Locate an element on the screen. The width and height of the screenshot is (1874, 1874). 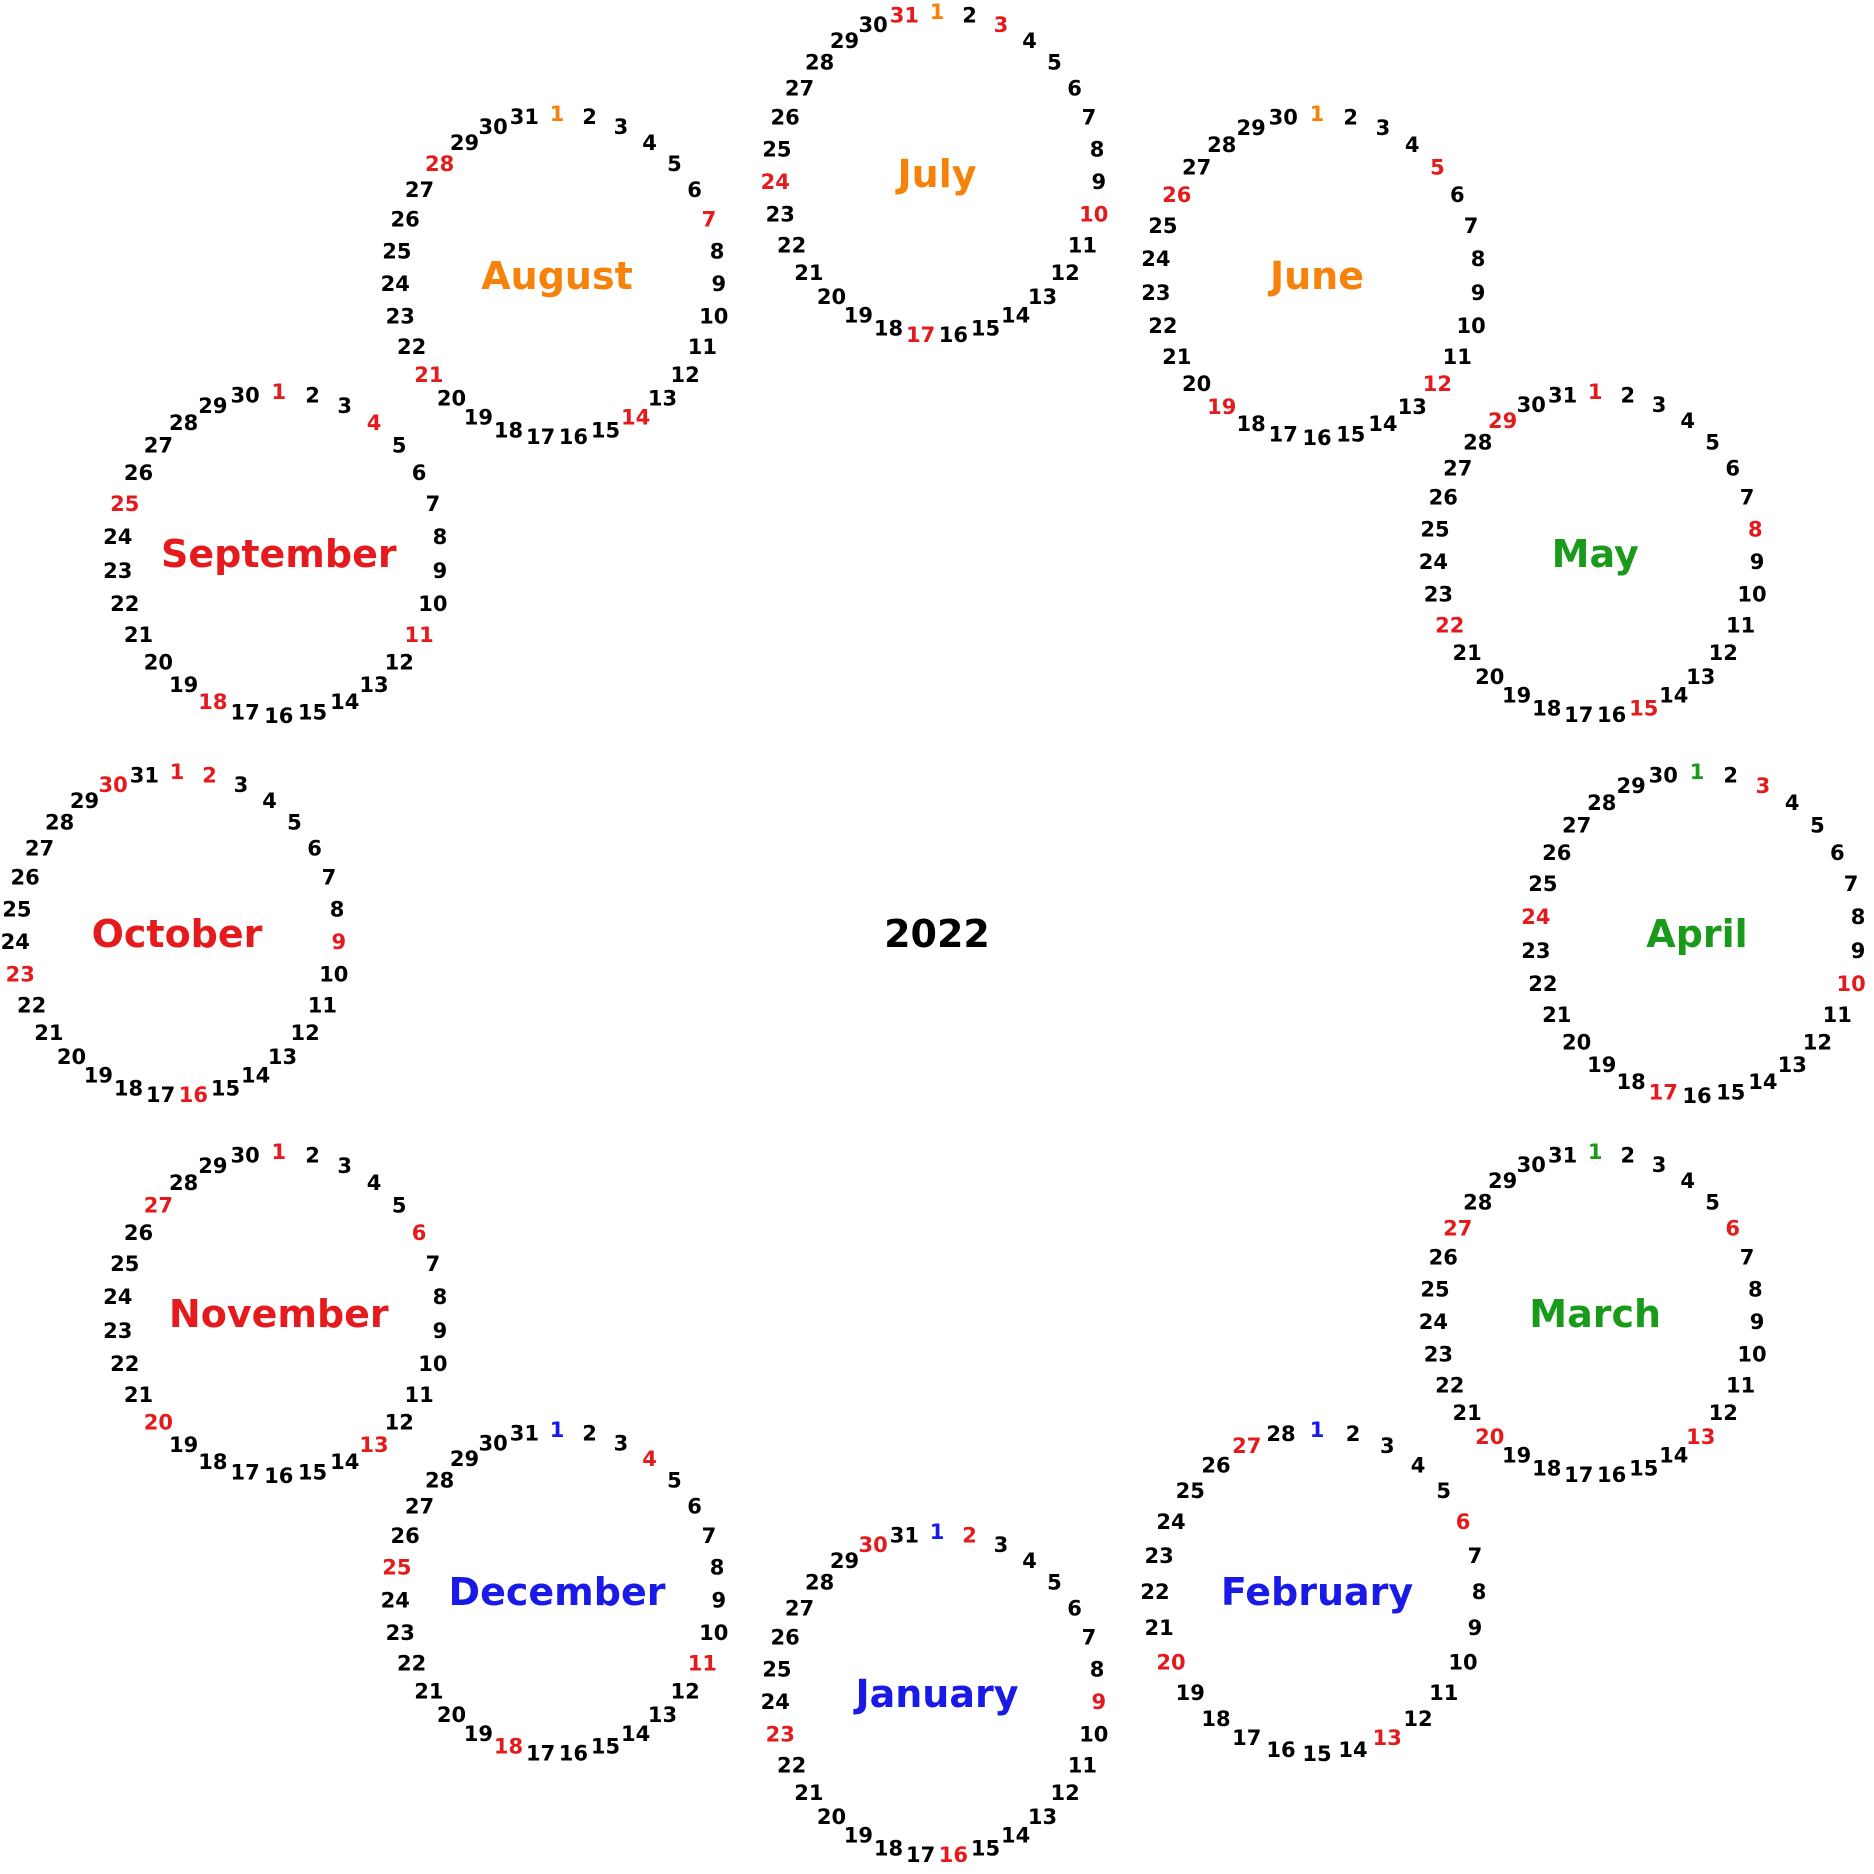
day-august-31: 31 is located at coordinates (524, 117).